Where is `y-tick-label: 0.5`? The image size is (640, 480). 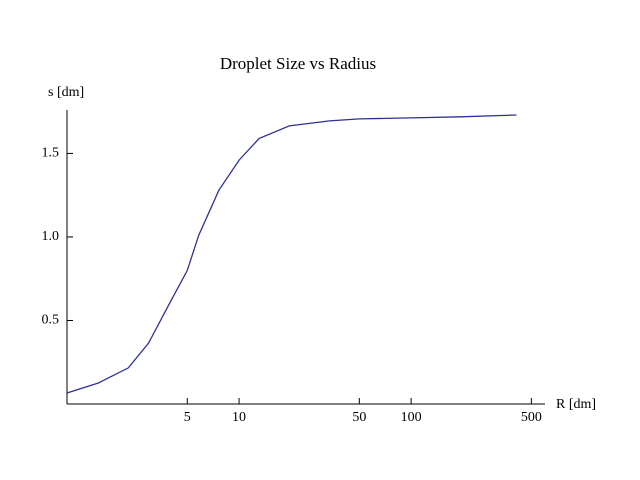 y-tick-label: 0.5 is located at coordinates (51, 320).